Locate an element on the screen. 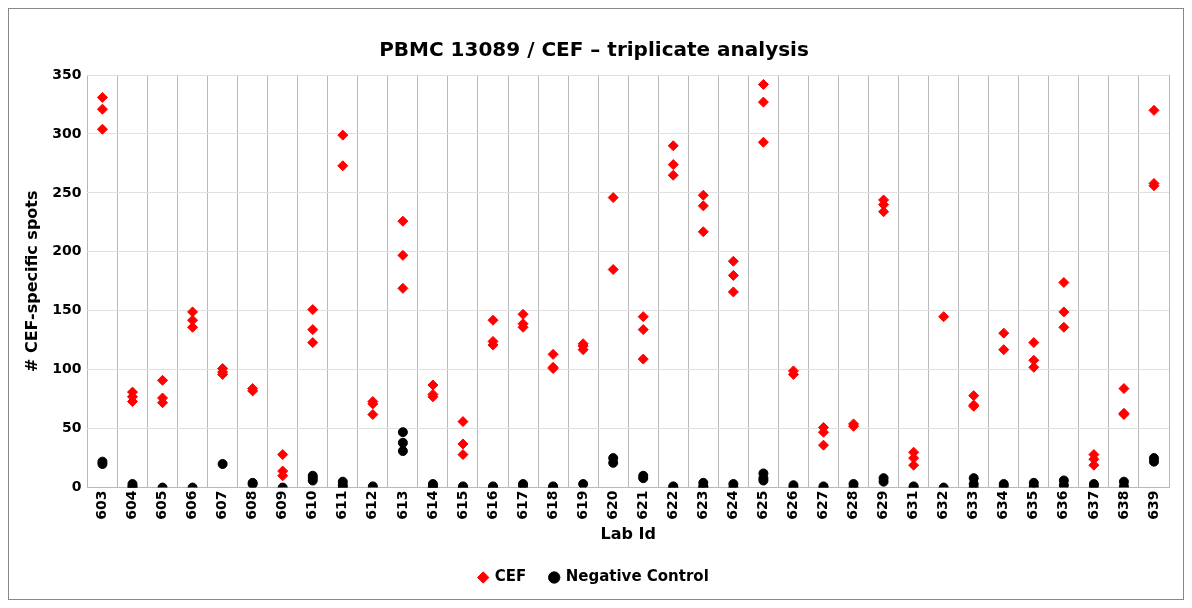 This screenshot has height=608, width=1192. x-tick-label: 610 is located at coordinates (311, 505).